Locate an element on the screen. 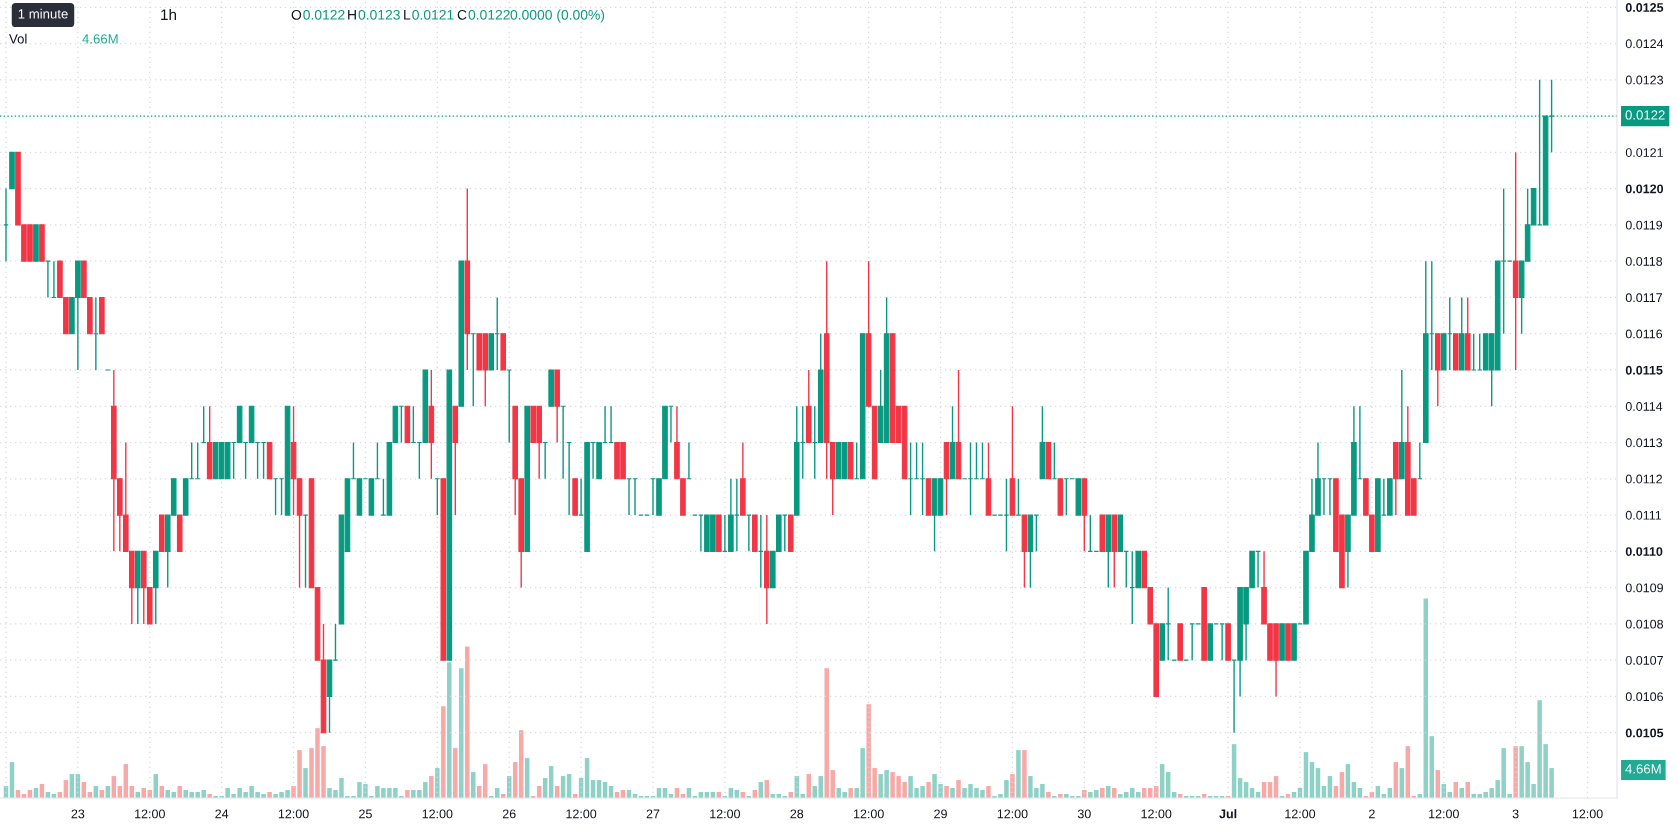 Image resolution: width=1678 pixels, height=835 pixels. y-tick-label: 0.0108 is located at coordinates (1644, 624).